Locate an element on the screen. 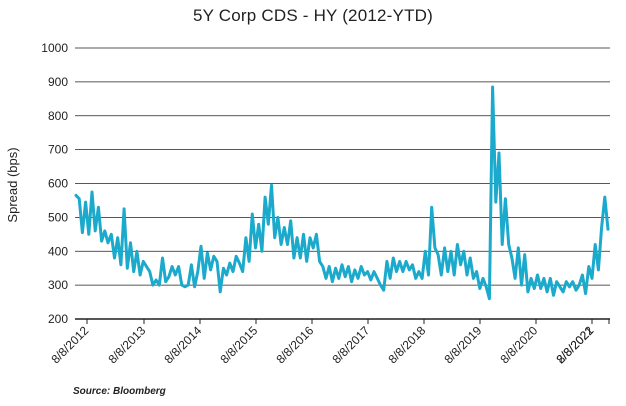 This screenshot has height=406, width=626. x-tick-label: 2/8/2022 is located at coordinates (574, 344).